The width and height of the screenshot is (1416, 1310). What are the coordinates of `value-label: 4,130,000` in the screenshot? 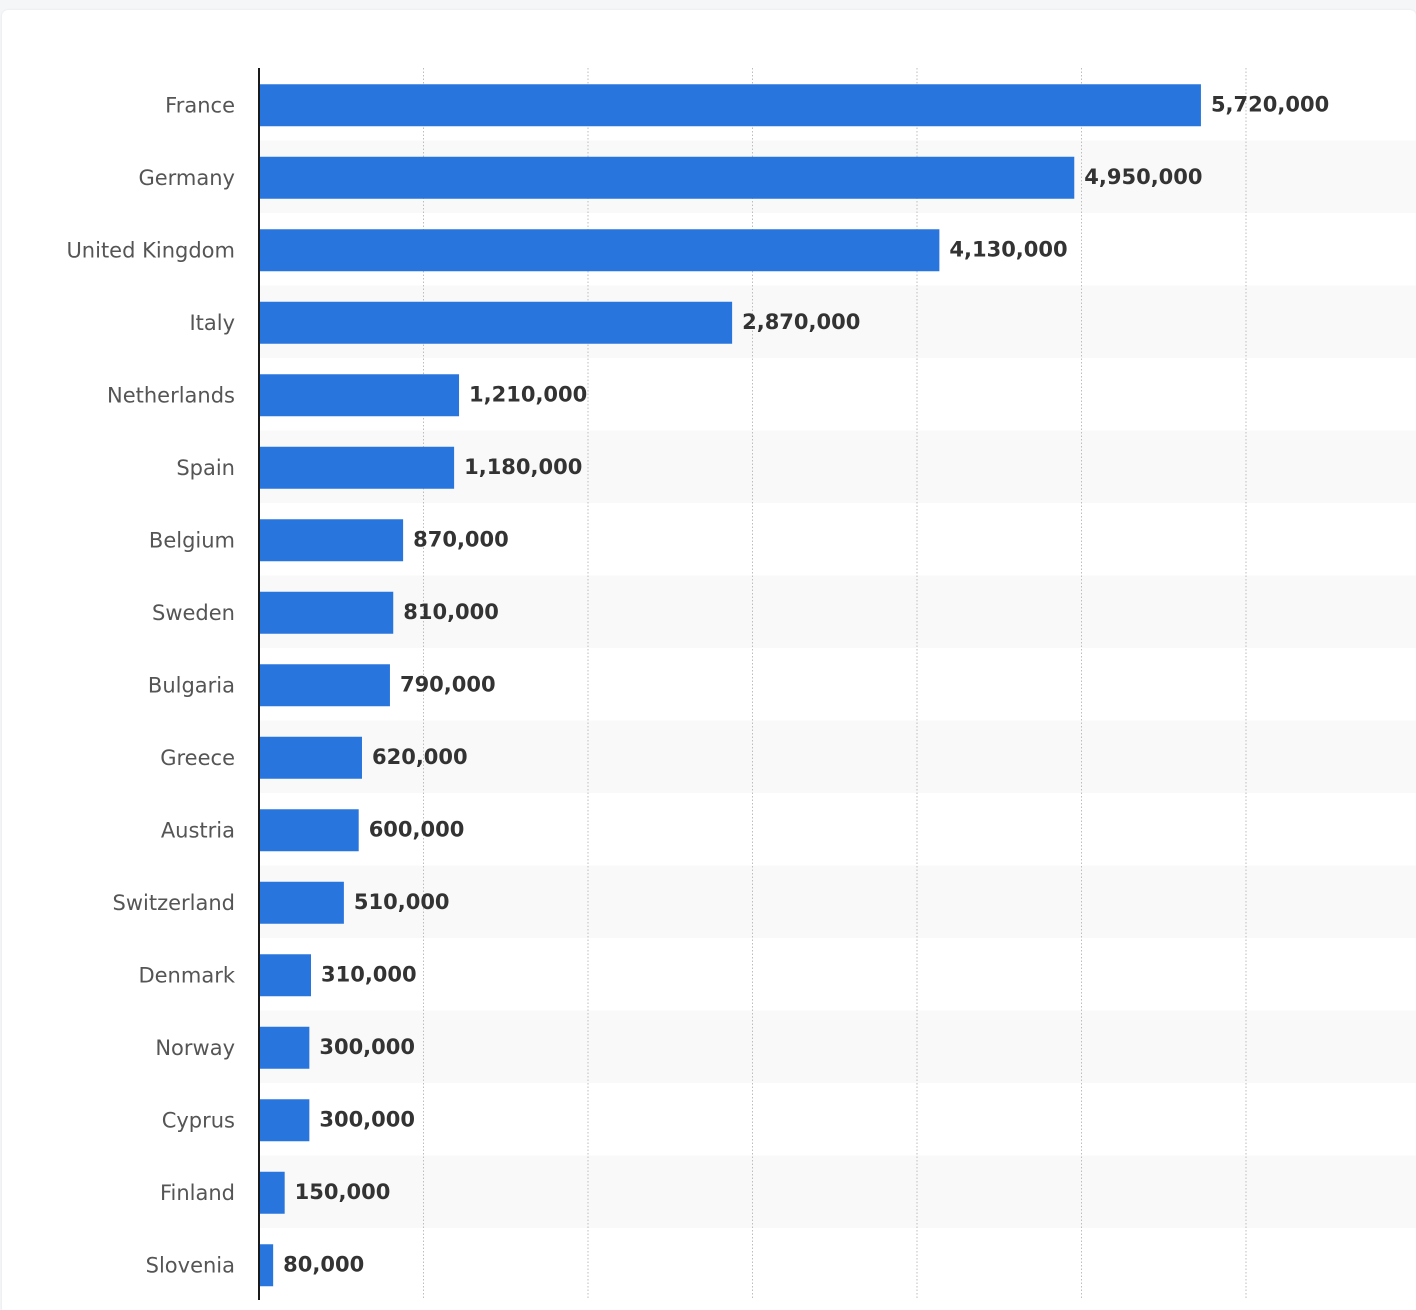 It's located at (1008, 249).